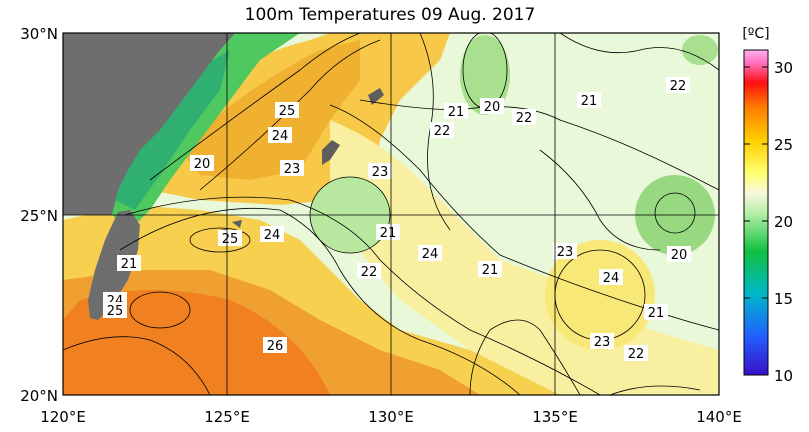 The height and width of the screenshot is (432, 809). I want to click on lon-tick: 140°E, so click(719, 417).